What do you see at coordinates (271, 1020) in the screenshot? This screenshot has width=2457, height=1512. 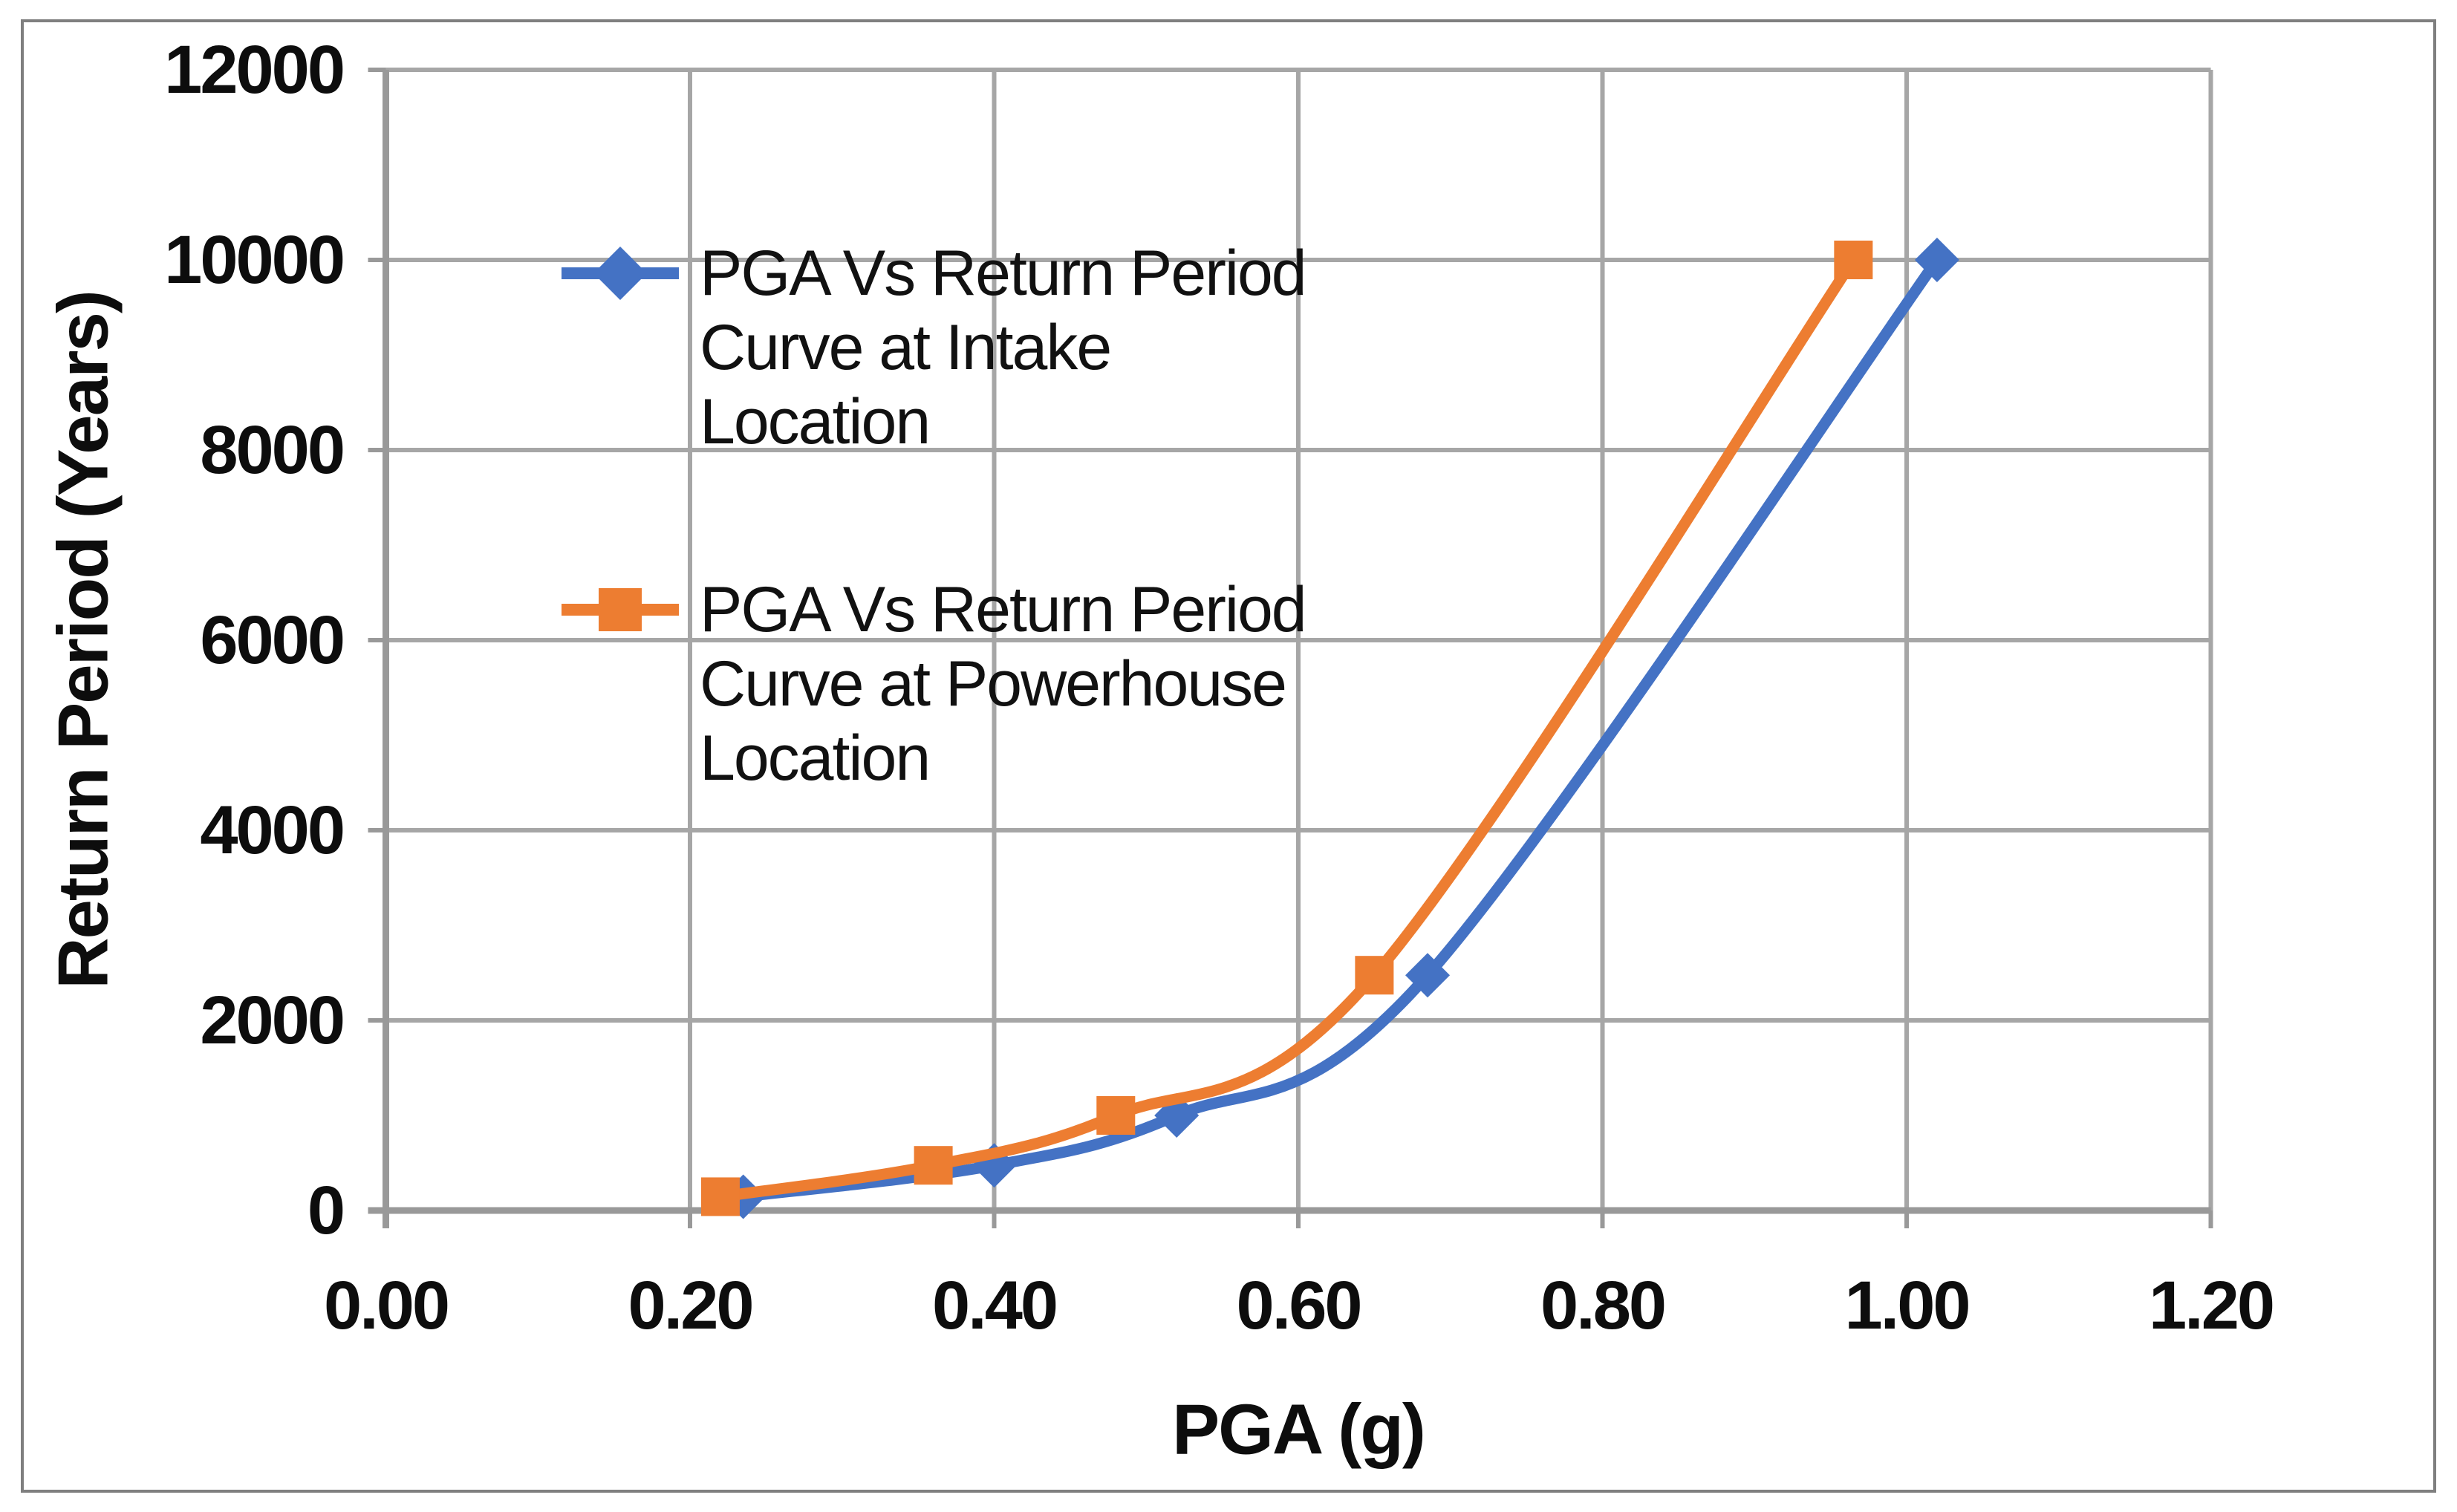 I see `y-tick-label: 2000` at bounding box center [271, 1020].